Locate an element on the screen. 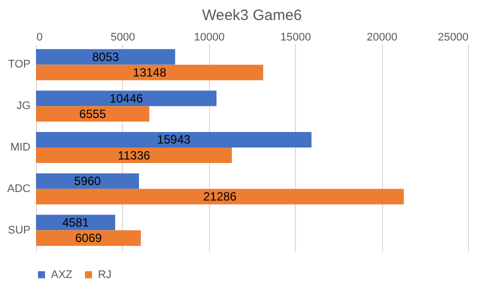 The height and width of the screenshot is (288, 480). x-tick-label: 10000 is located at coordinates (209, 38).